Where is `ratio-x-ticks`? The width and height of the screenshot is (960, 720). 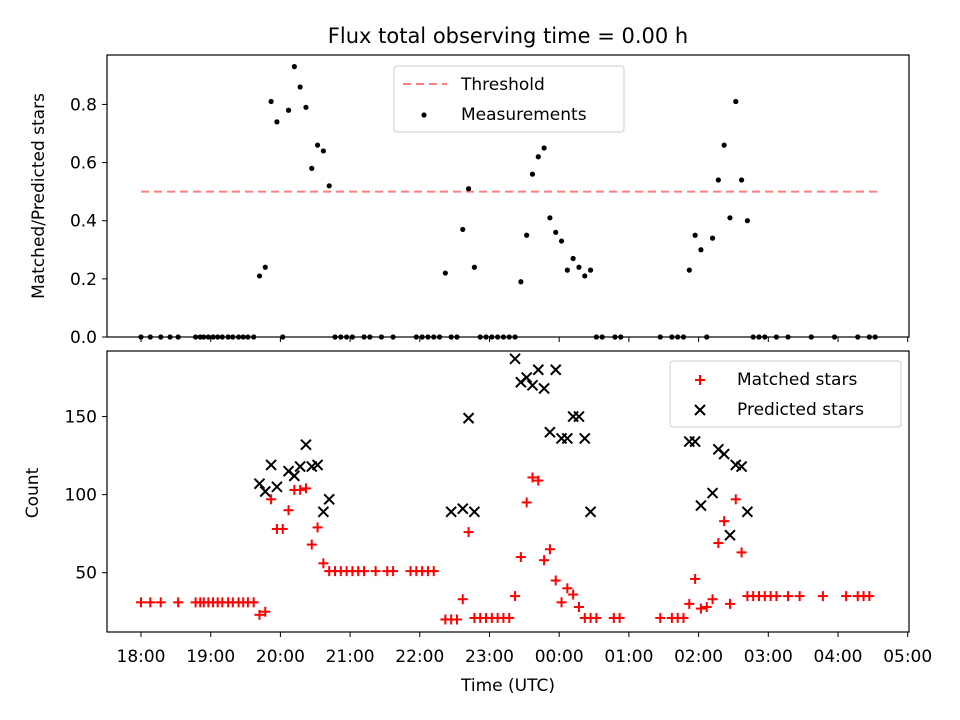
ratio-x-ticks is located at coordinates (524, 339).